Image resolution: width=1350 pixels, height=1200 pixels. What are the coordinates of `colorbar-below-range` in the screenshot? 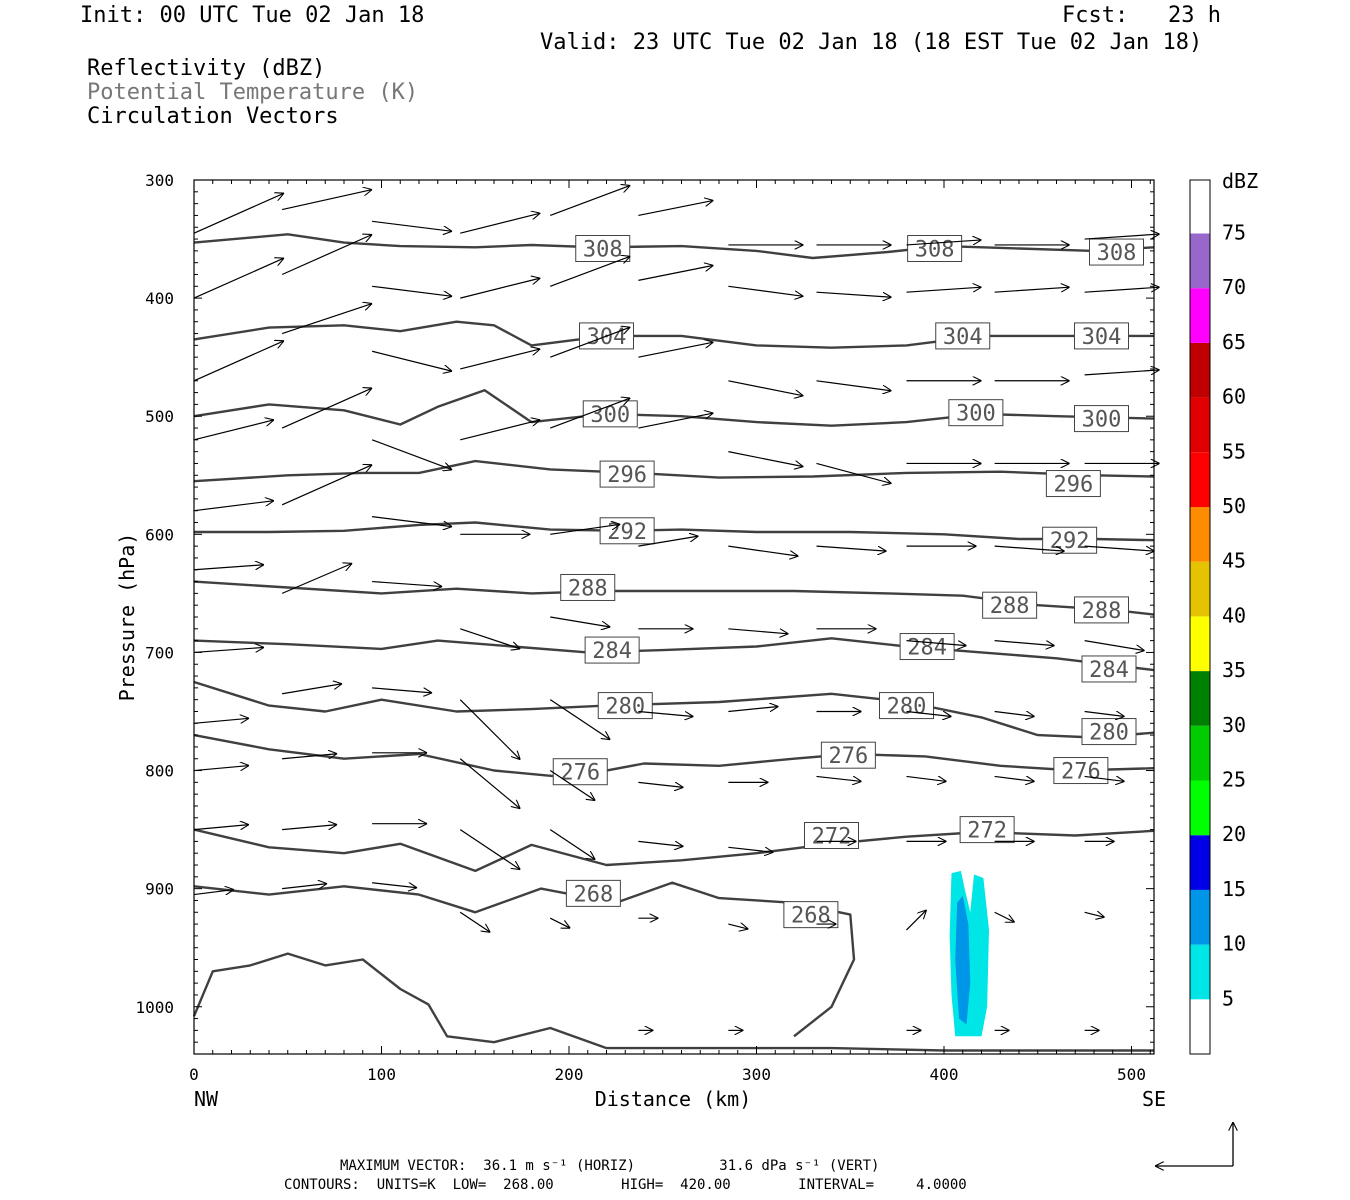 It's located at (1200, 1026).